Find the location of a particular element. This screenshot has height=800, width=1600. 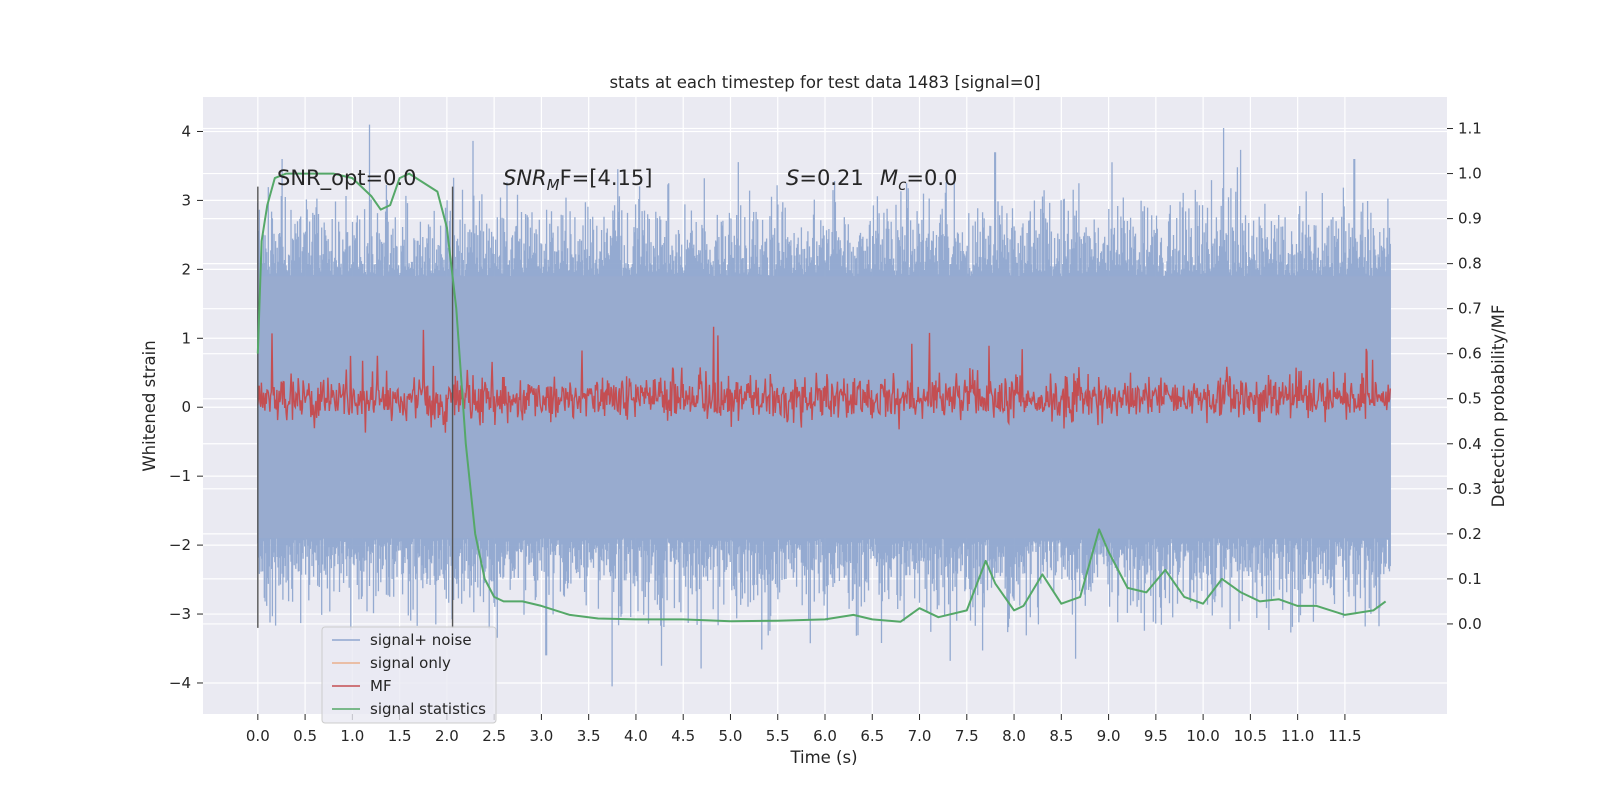

annotation-snr-mf-main: SNR is located at coordinates (525, 178).